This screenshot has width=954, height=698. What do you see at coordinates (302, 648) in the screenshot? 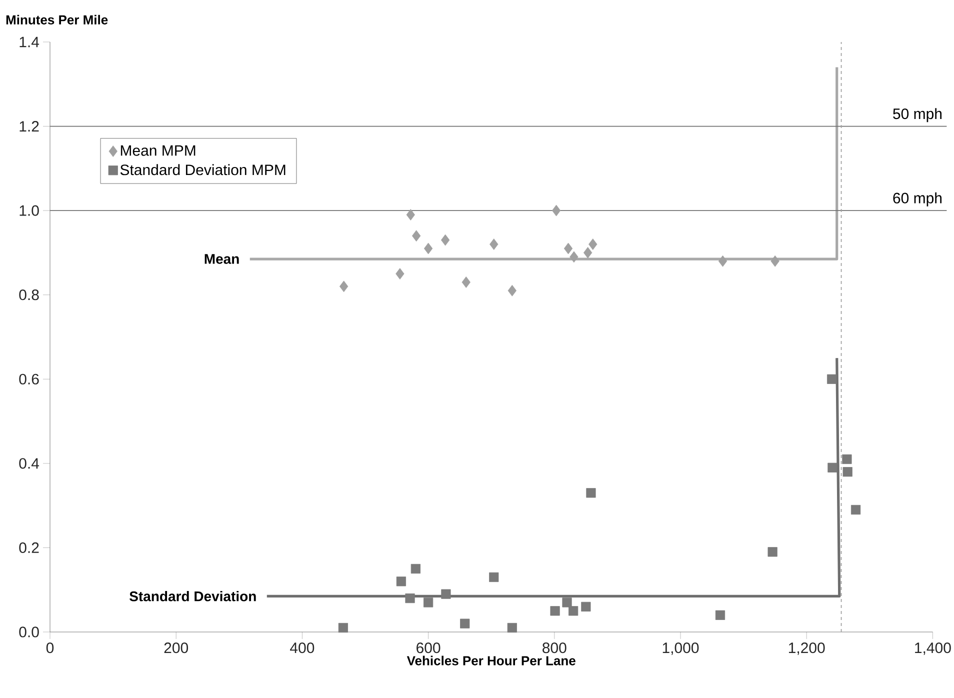
I see `x-tick-label: 400` at bounding box center [302, 648].